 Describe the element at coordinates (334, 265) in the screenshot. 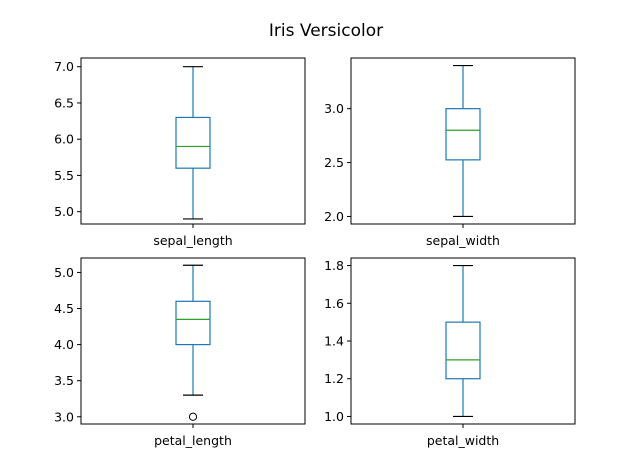

I see `y-tick-label: 1.8` at that location.